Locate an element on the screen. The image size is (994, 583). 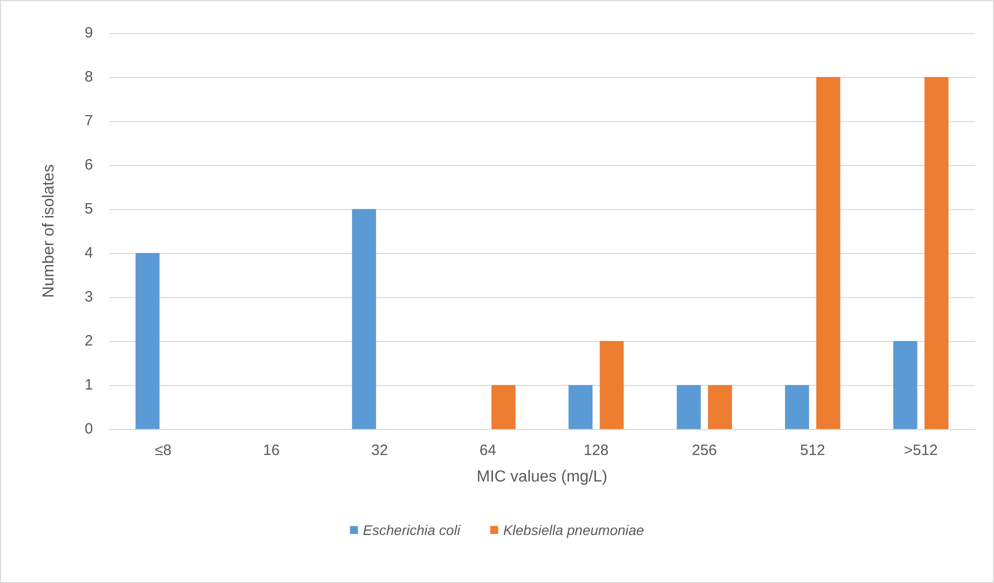
y-tick-label: 3 is located at coordinates (88, 297).